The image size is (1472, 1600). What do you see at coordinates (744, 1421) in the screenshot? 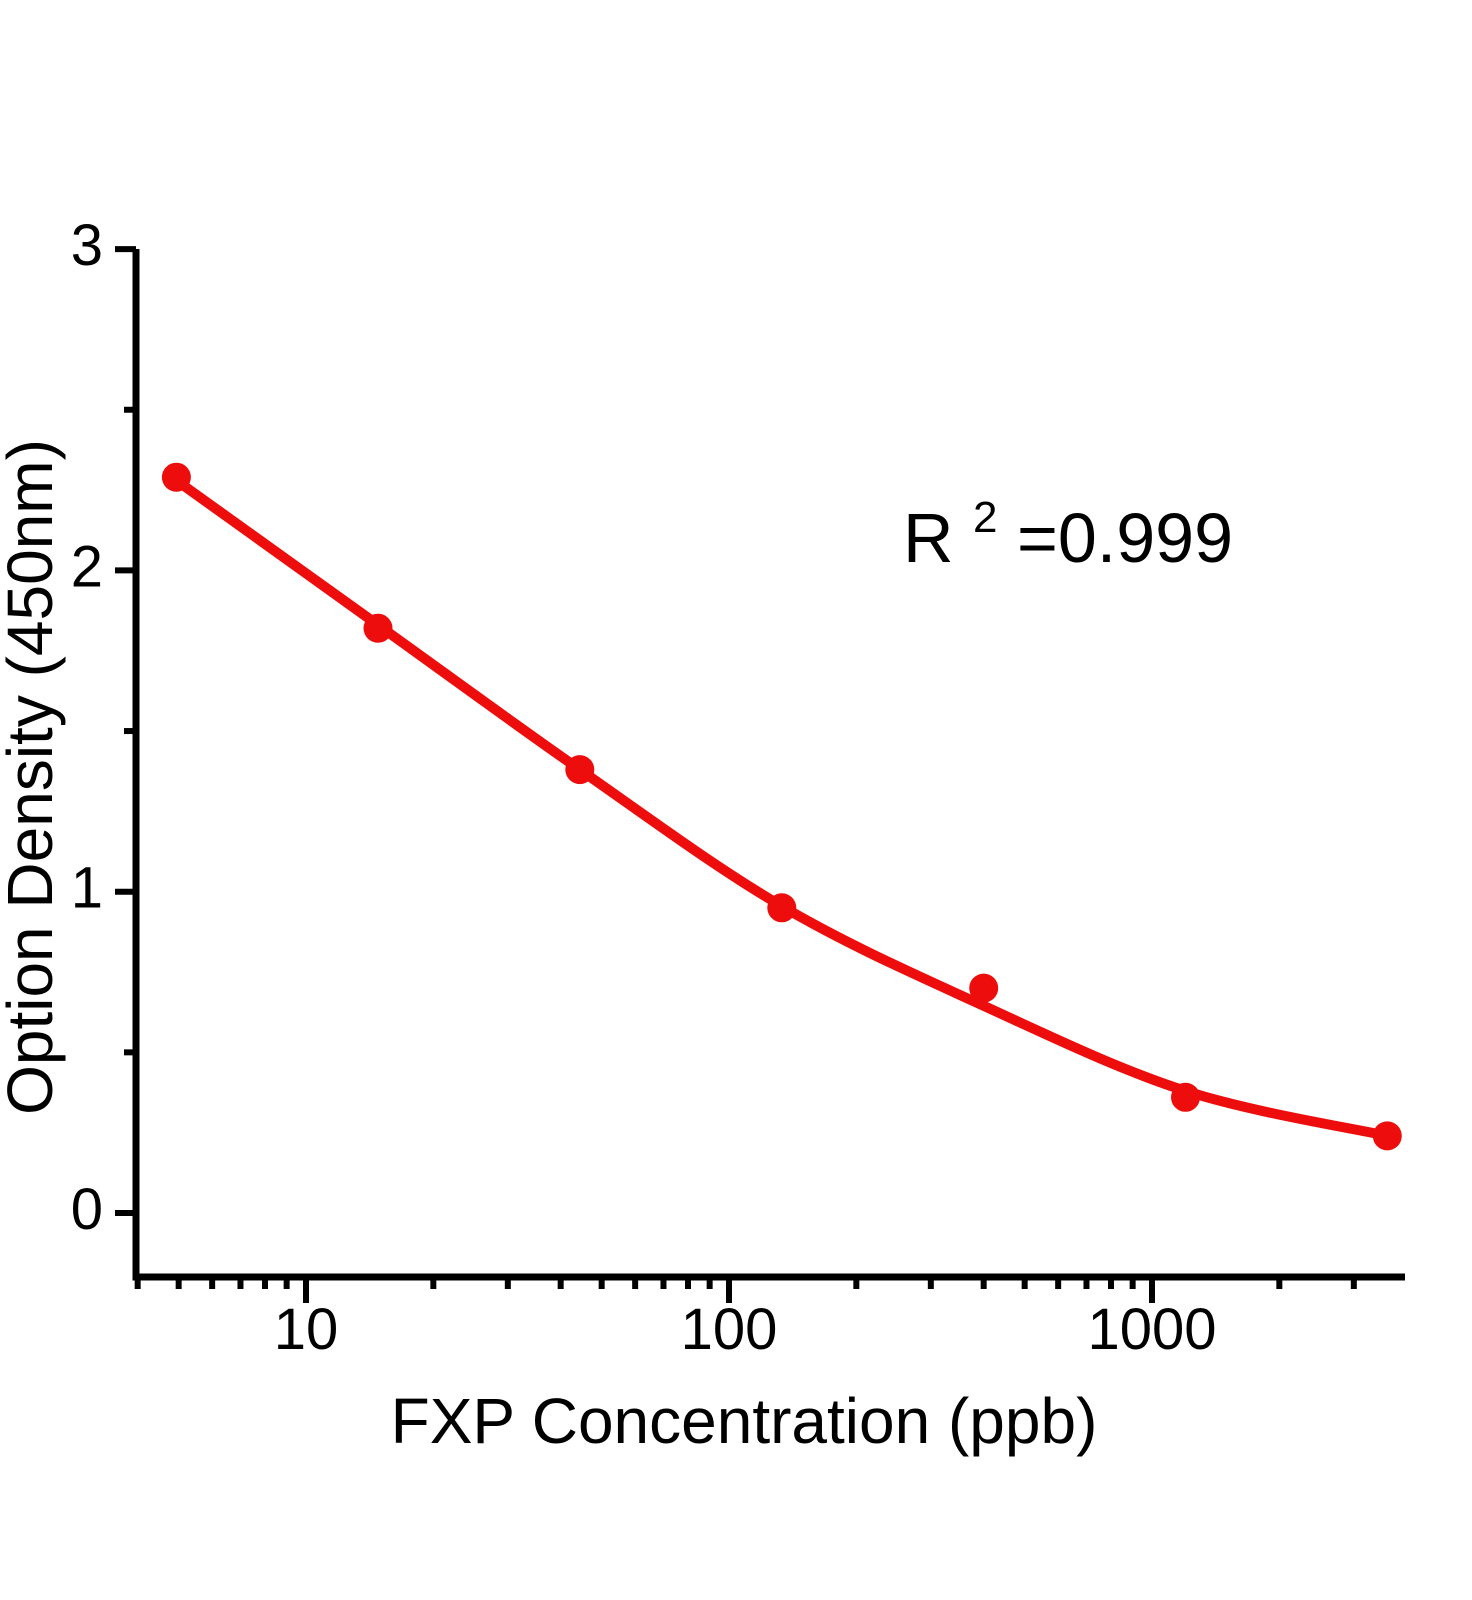
I see `x-axis-title: FXP Concentration (ppb)` at bounding box center [744, 1421].